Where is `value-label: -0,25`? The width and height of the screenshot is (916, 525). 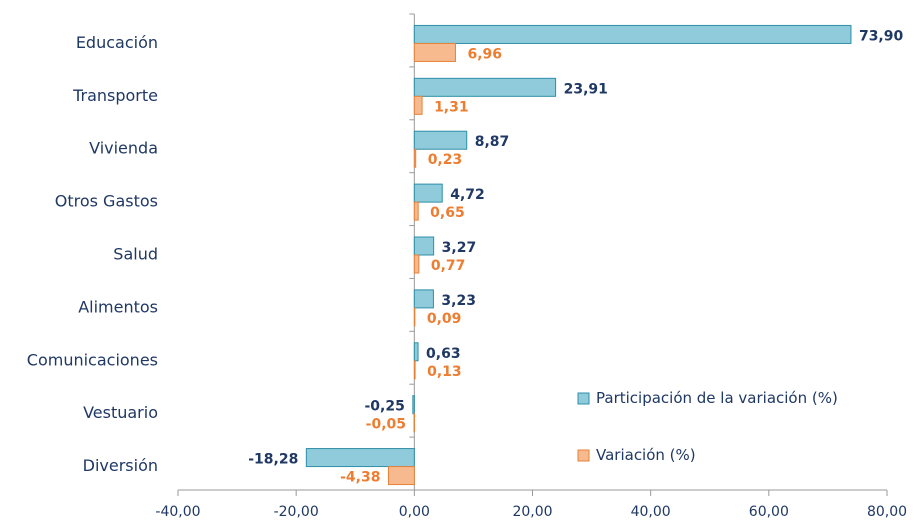
value-label: -0,25 is located at coordinates (384, 407).